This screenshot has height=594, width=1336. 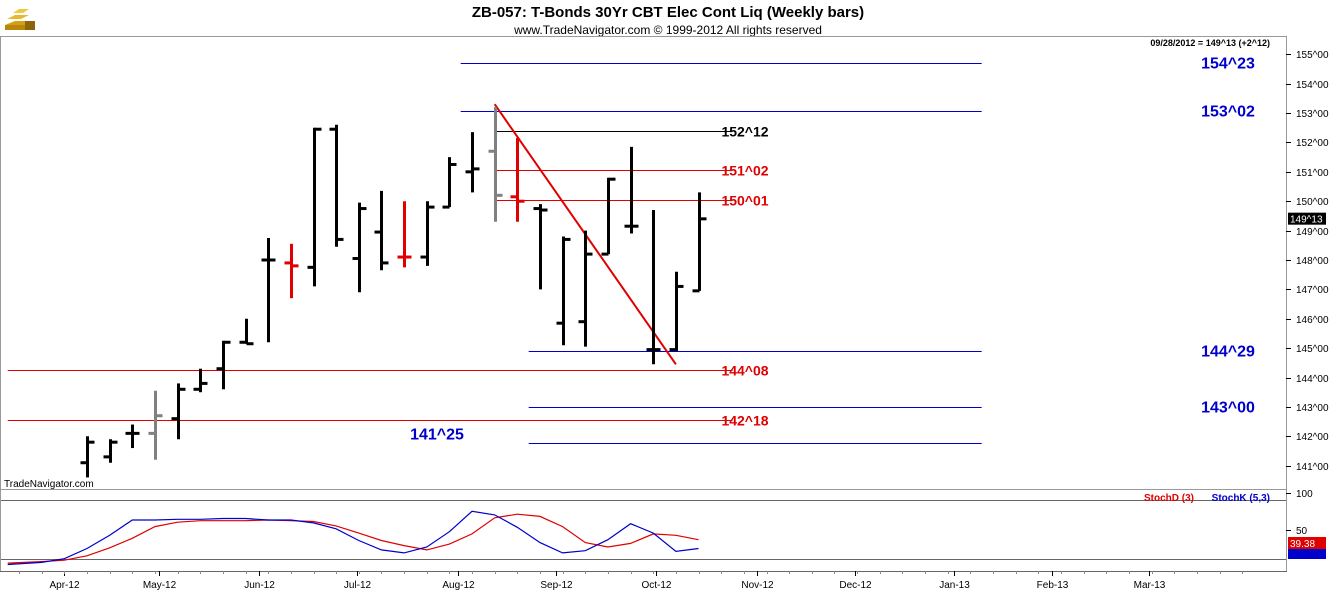 I want to click on stoch-last-value-box-k, so click(x=1307, y=554).